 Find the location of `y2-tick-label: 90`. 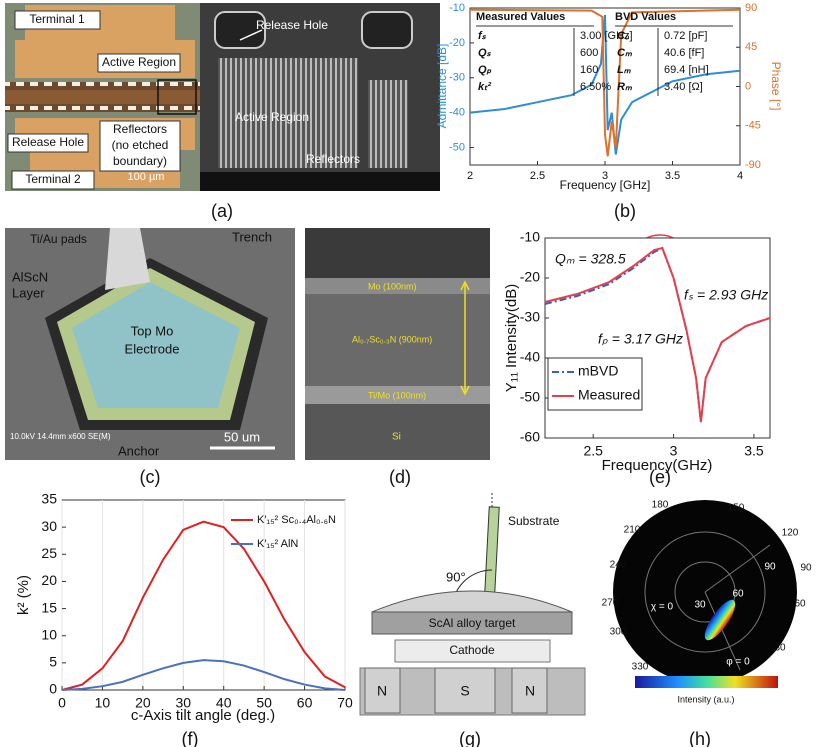

y2-tick-label: 90 is located at coordinates (751, 8).